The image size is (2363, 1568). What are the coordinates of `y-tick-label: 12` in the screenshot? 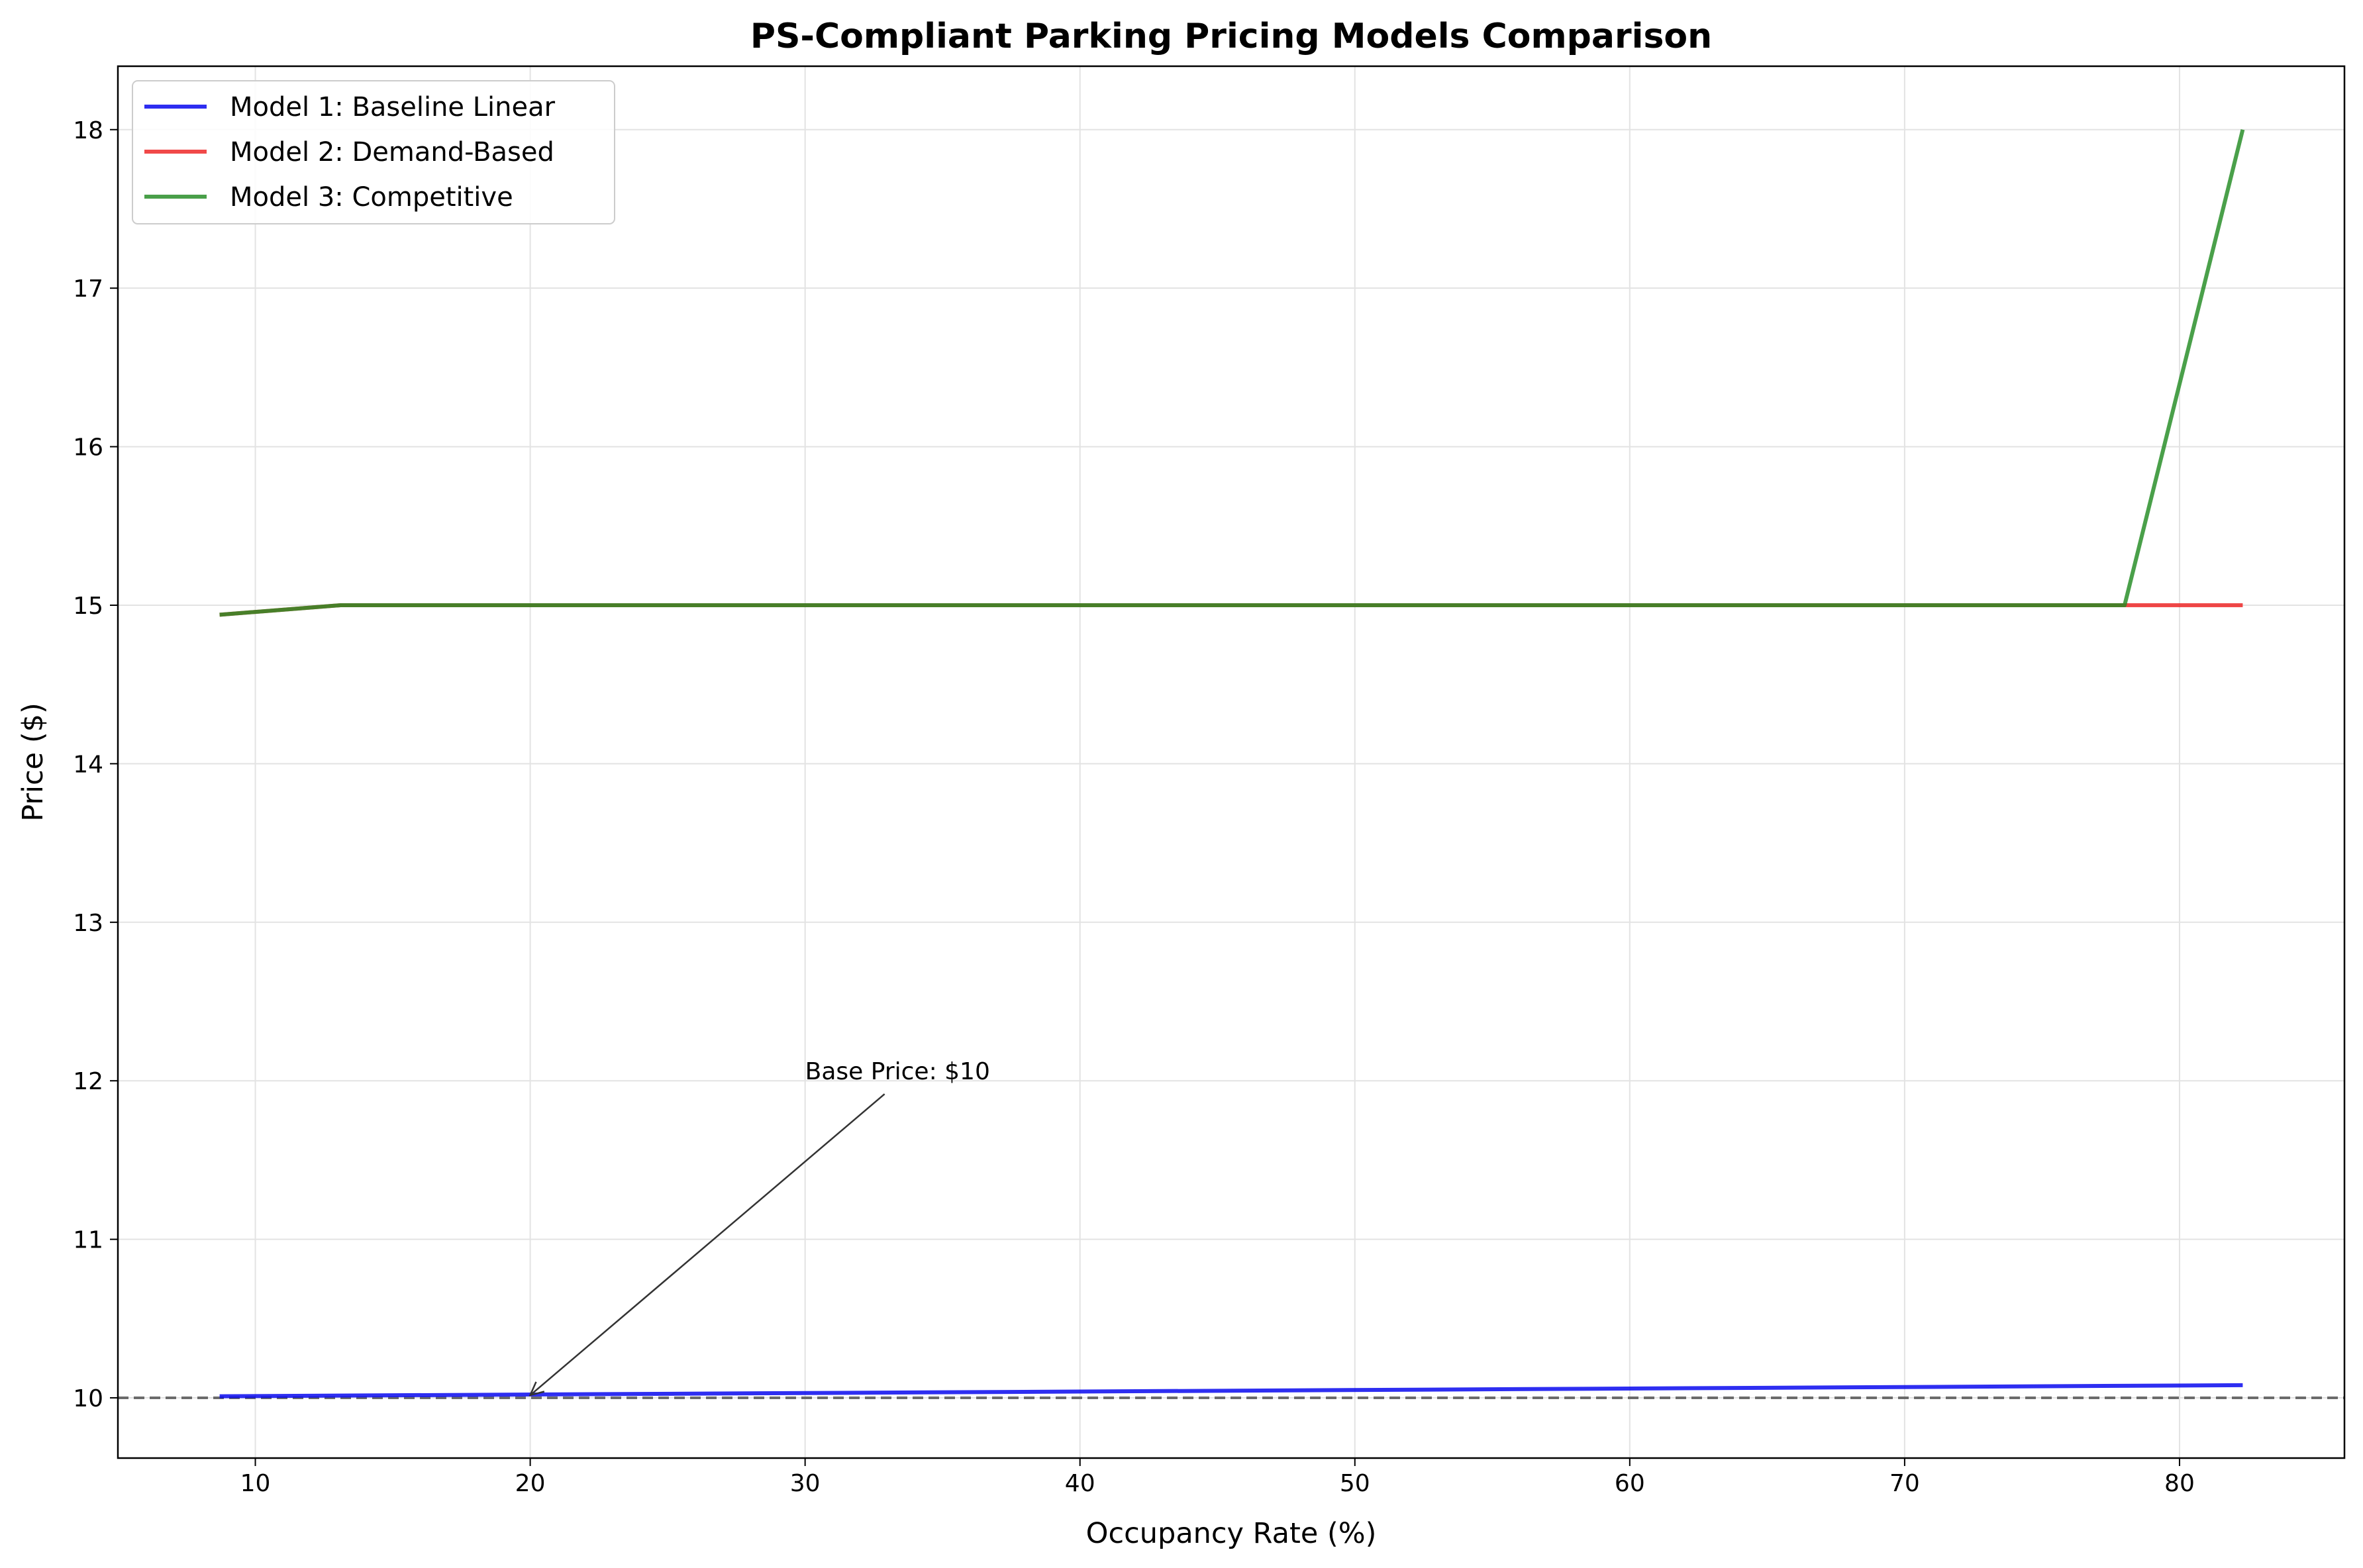 It's located at (88, 1081).